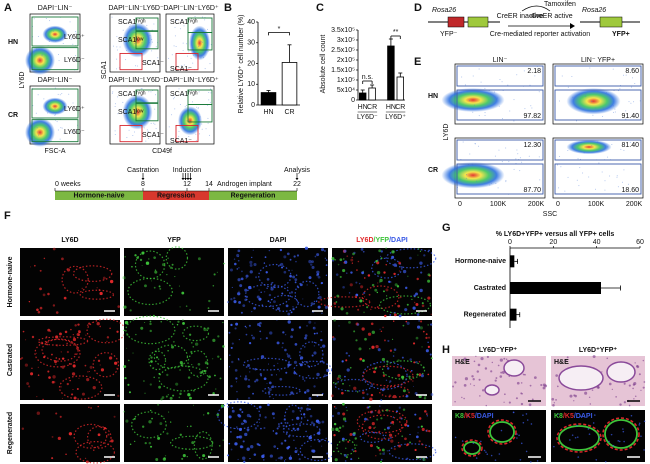 This screenshot has height=464, width=650. What do you see at coordinates (279, 29) in the screenshot?
I see `significance: *` at bounding box center [279, 29].